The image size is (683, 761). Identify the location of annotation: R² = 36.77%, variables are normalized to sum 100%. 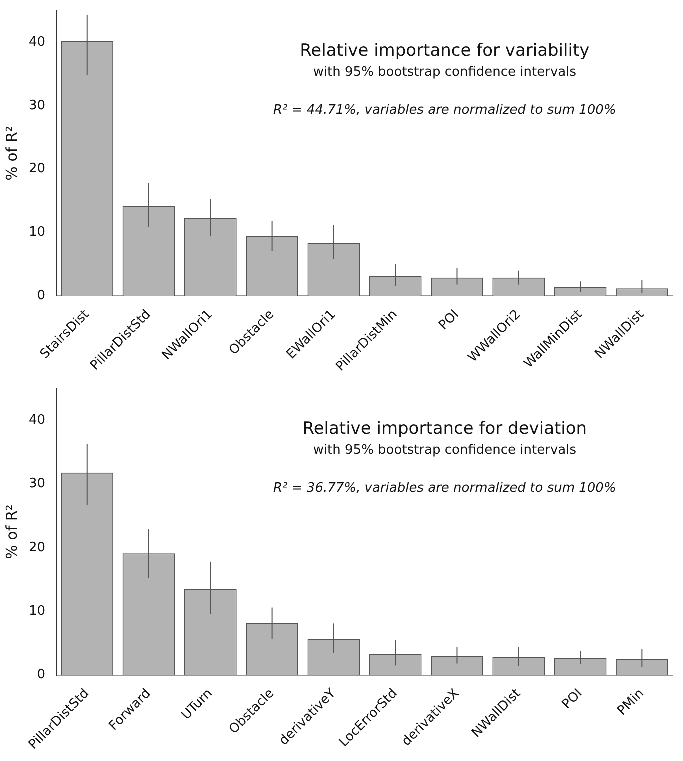
(445, 488).